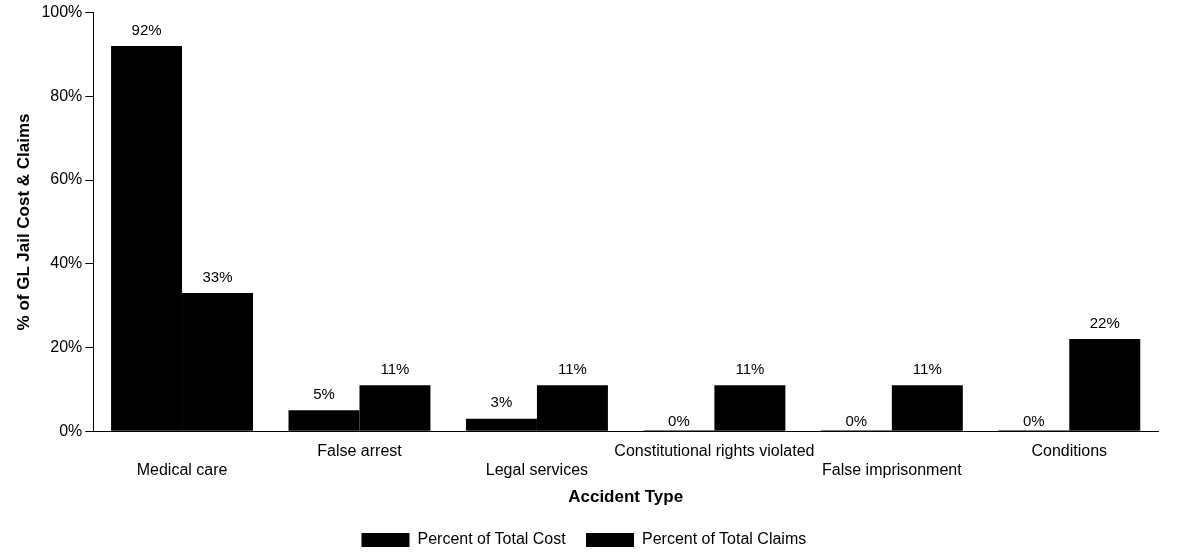 The image size is (1178, 558). Describe the element at coordinates (714, 451) in the screenshot. I see `x-tick-label: Constitutional rights violated` at that location.